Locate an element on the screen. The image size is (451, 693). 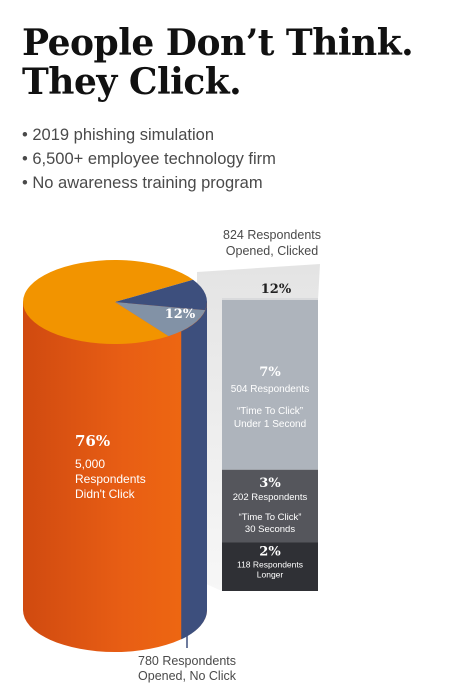
bullet-item-2: 6,500+ employee technology firm is located at coordinates (149, 159).